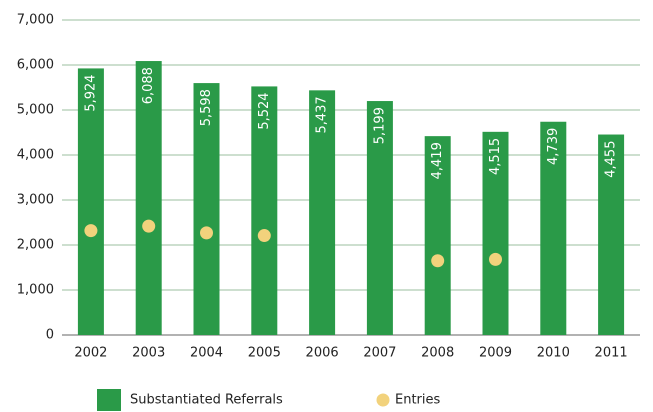 The image size is (653, 412). I want to click on y-tick-label: 3,000, so click(35, 200).